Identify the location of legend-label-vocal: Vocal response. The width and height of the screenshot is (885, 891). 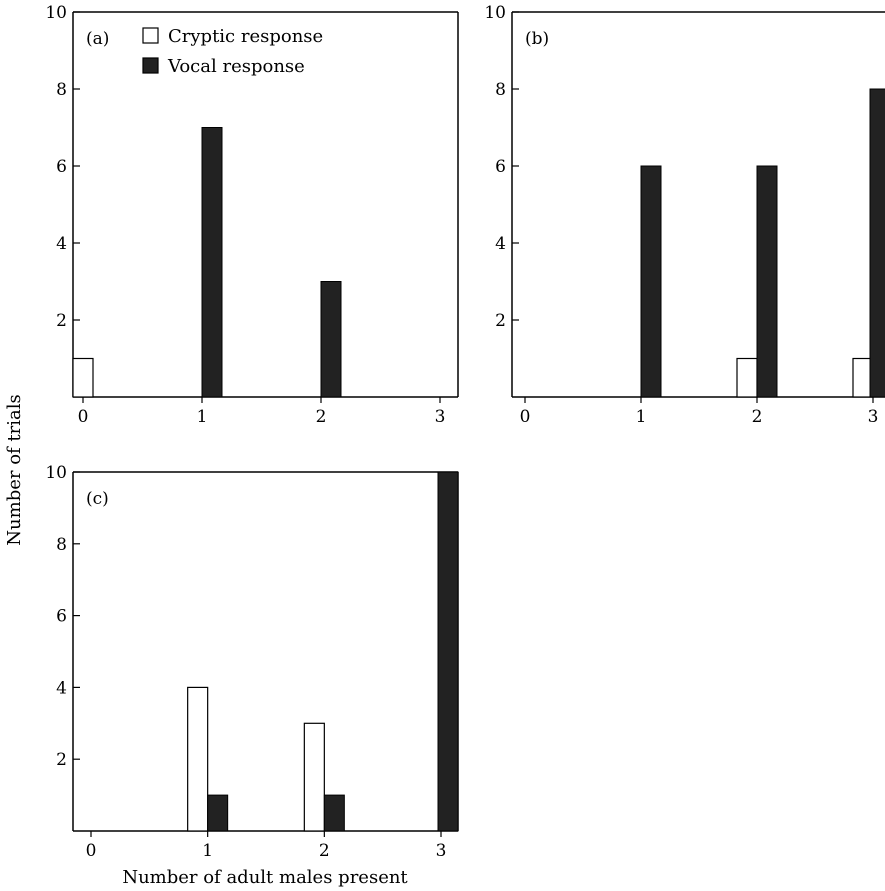
(236, 66).